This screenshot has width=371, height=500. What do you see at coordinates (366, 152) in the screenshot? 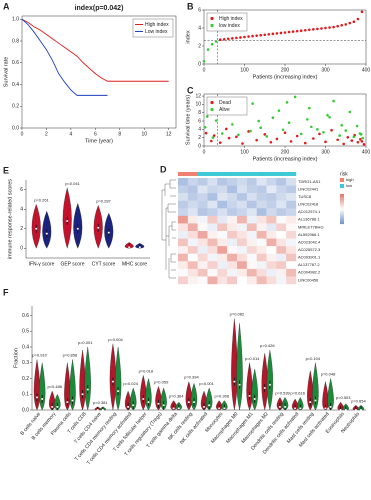
I see `x-tick-label: 400` at bounding box center [366, 152].